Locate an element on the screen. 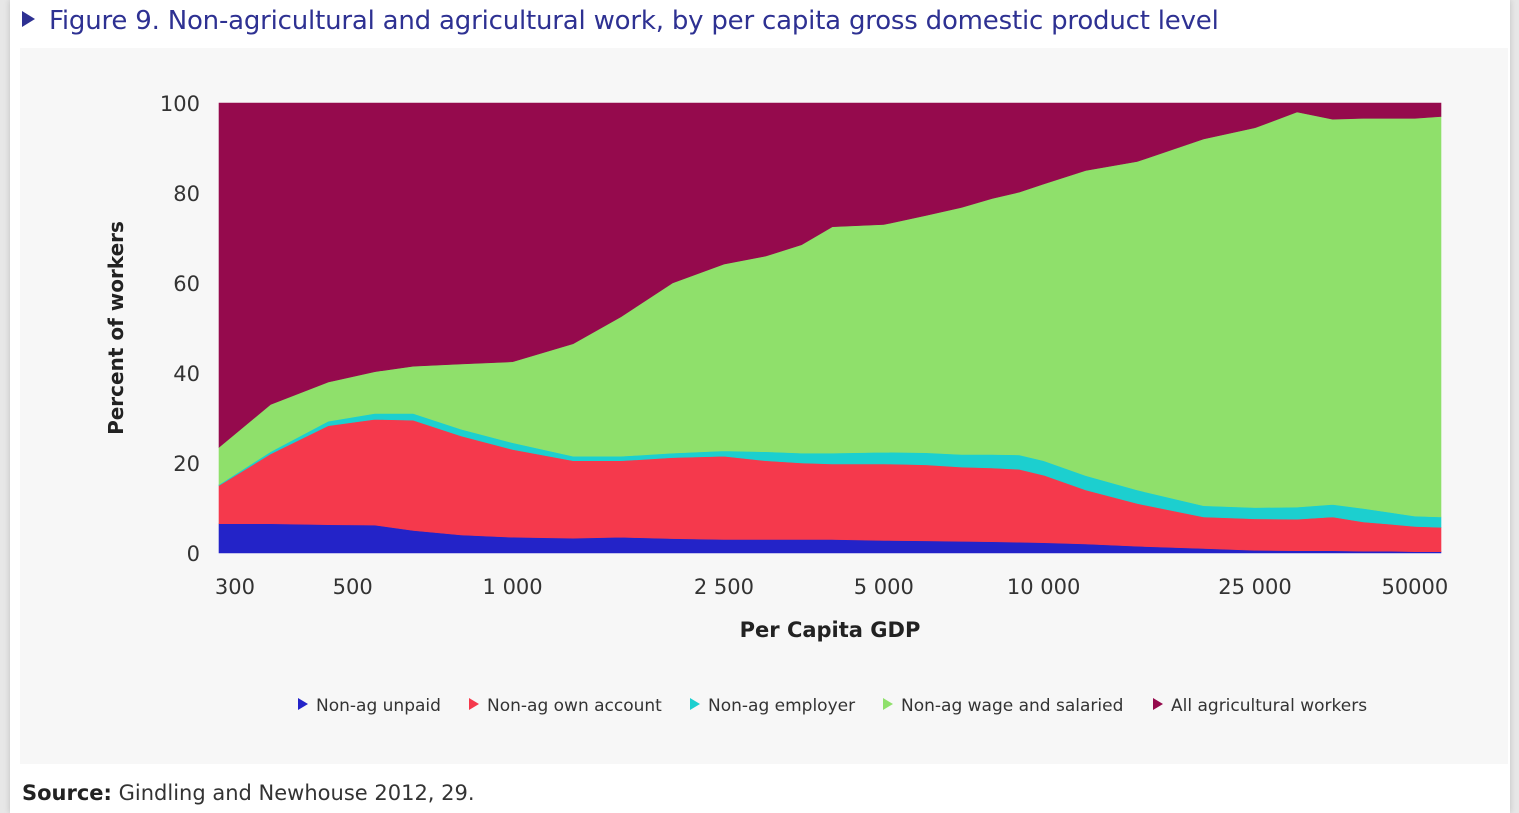  source-text: Gindling and Newhouse 2012, 29. is located at coordinates (296, 793).